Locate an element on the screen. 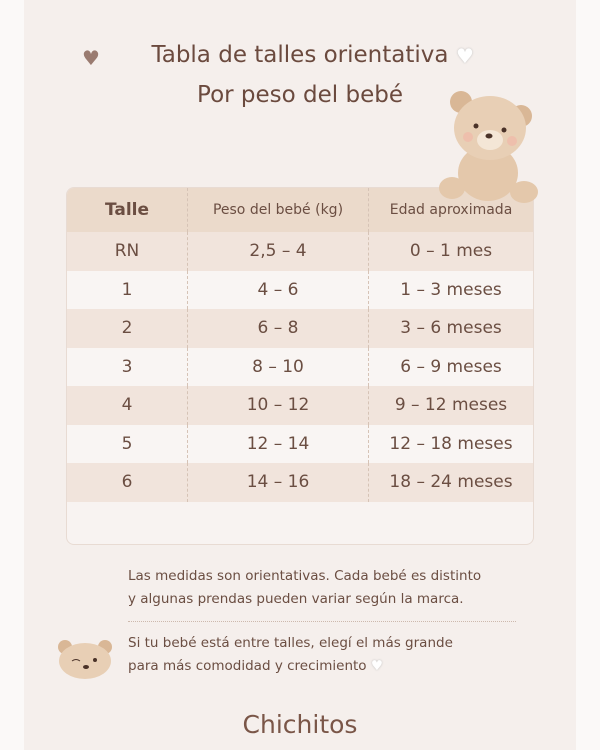 Image resolution: width=600 pixels, height=750 pixels. cell-talle: 3 is located at coordinates (127, 366).